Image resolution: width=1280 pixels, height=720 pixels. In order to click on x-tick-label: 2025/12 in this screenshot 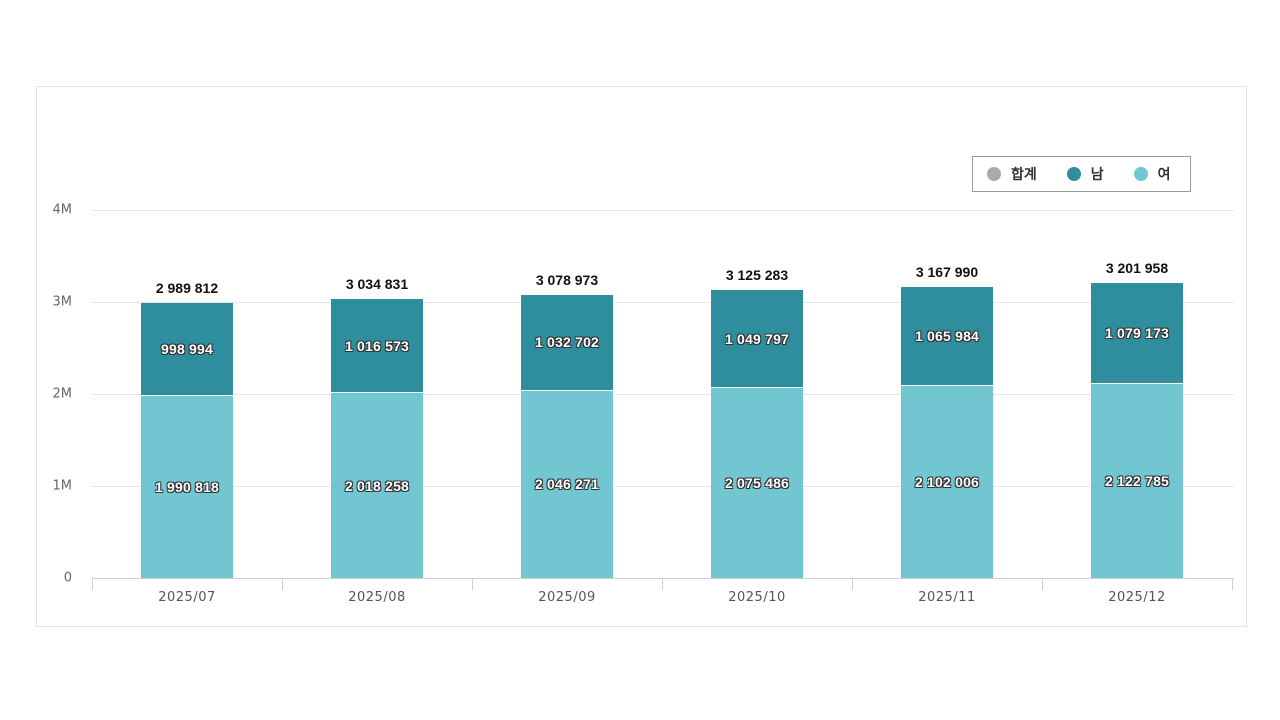, I will do `click(1137, 597)`.